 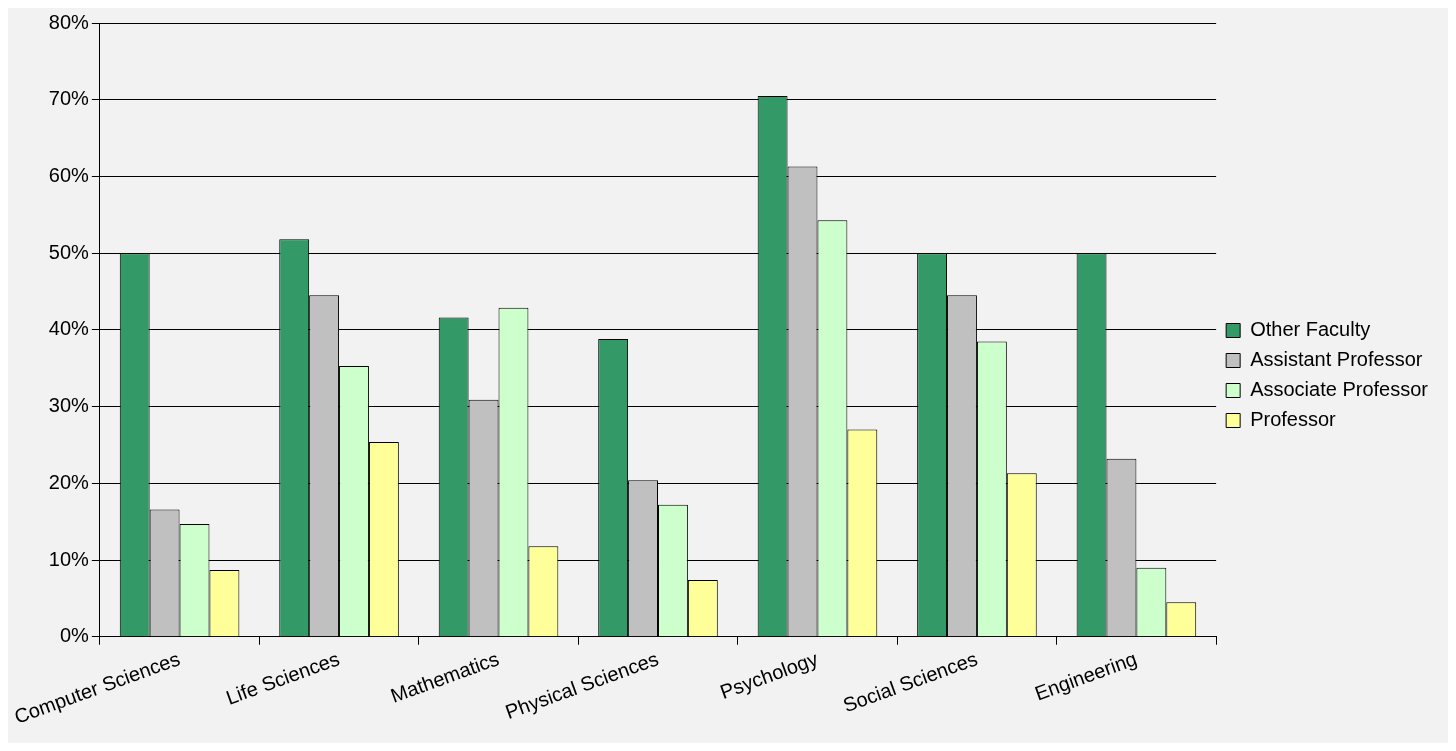 What do you see at coordinates (74, 635) in the screenshot?
I see `y-tick-label: 0%` at bounding box center [74, 635].